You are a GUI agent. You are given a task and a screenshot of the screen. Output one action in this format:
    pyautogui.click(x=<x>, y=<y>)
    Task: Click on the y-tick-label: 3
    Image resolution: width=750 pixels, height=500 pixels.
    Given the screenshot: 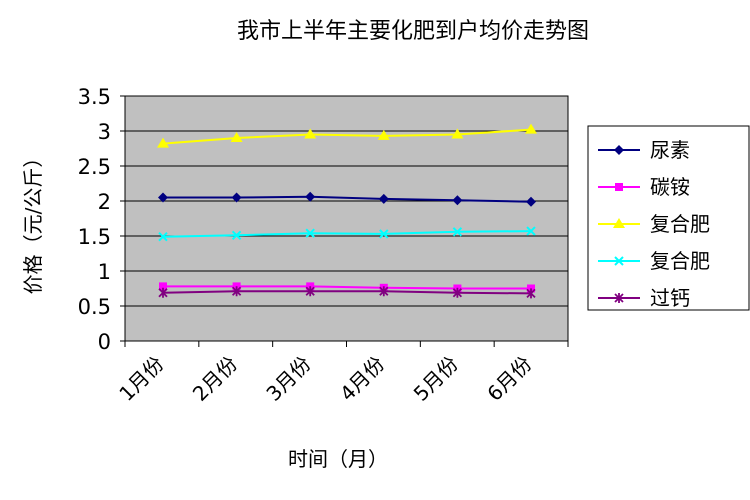 What is the action you would take?
    pyautogui.click(x=104, y=132)
    